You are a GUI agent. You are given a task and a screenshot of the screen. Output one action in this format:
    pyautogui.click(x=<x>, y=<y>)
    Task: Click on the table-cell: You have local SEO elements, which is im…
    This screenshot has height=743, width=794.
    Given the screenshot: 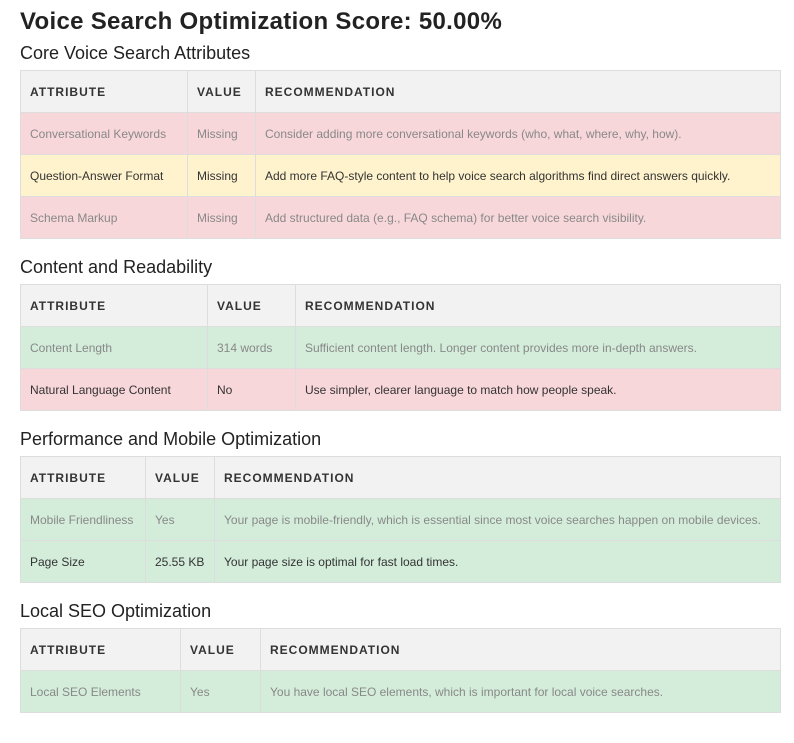 What is the action you would take?
    pyautogui.click(x=520, y=691)
    